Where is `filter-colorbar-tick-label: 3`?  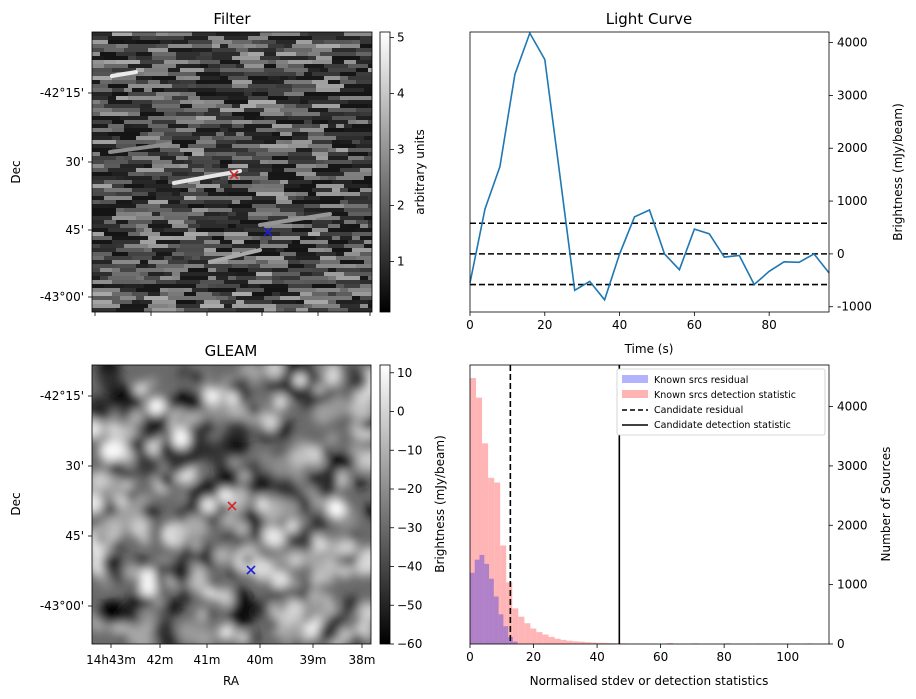
filter-colorbar-tick-label: 3 is located at coordinates (401, 150).